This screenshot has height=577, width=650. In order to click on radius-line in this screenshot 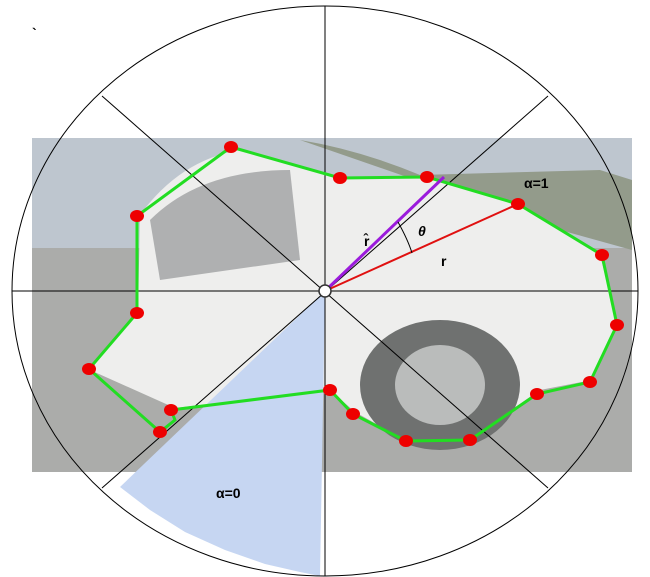, I will do `click(421, 247)`.